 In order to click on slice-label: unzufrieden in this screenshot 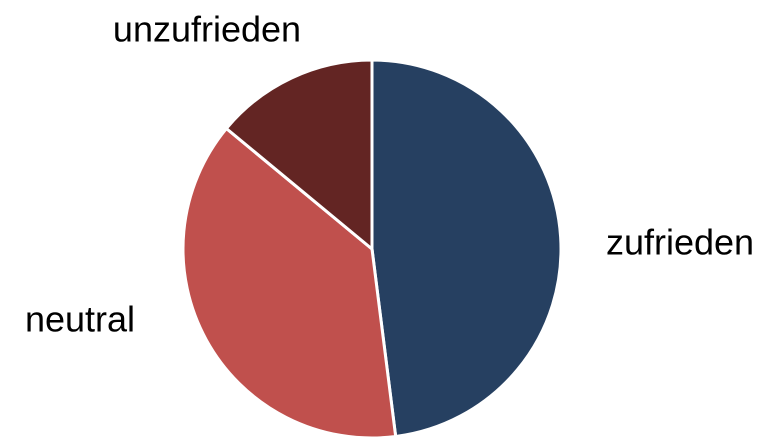, I will do `click(207, 29)`.